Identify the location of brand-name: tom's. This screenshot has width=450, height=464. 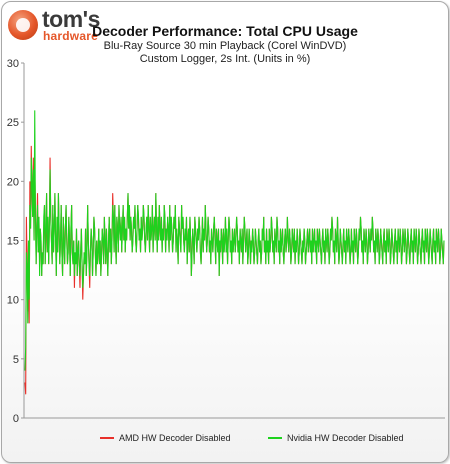
(71, 19).